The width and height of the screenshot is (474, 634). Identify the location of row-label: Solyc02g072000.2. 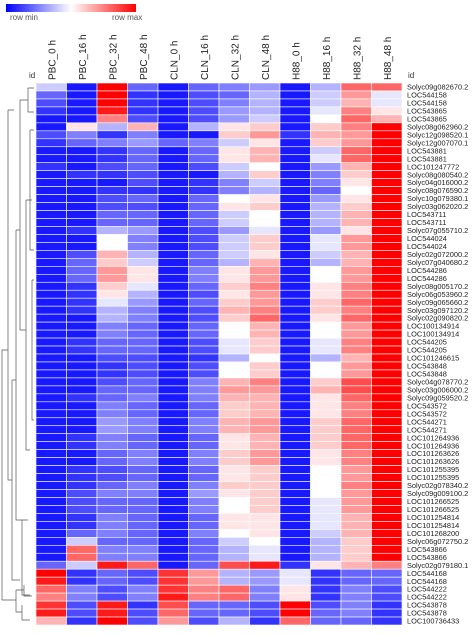
(437, 254).